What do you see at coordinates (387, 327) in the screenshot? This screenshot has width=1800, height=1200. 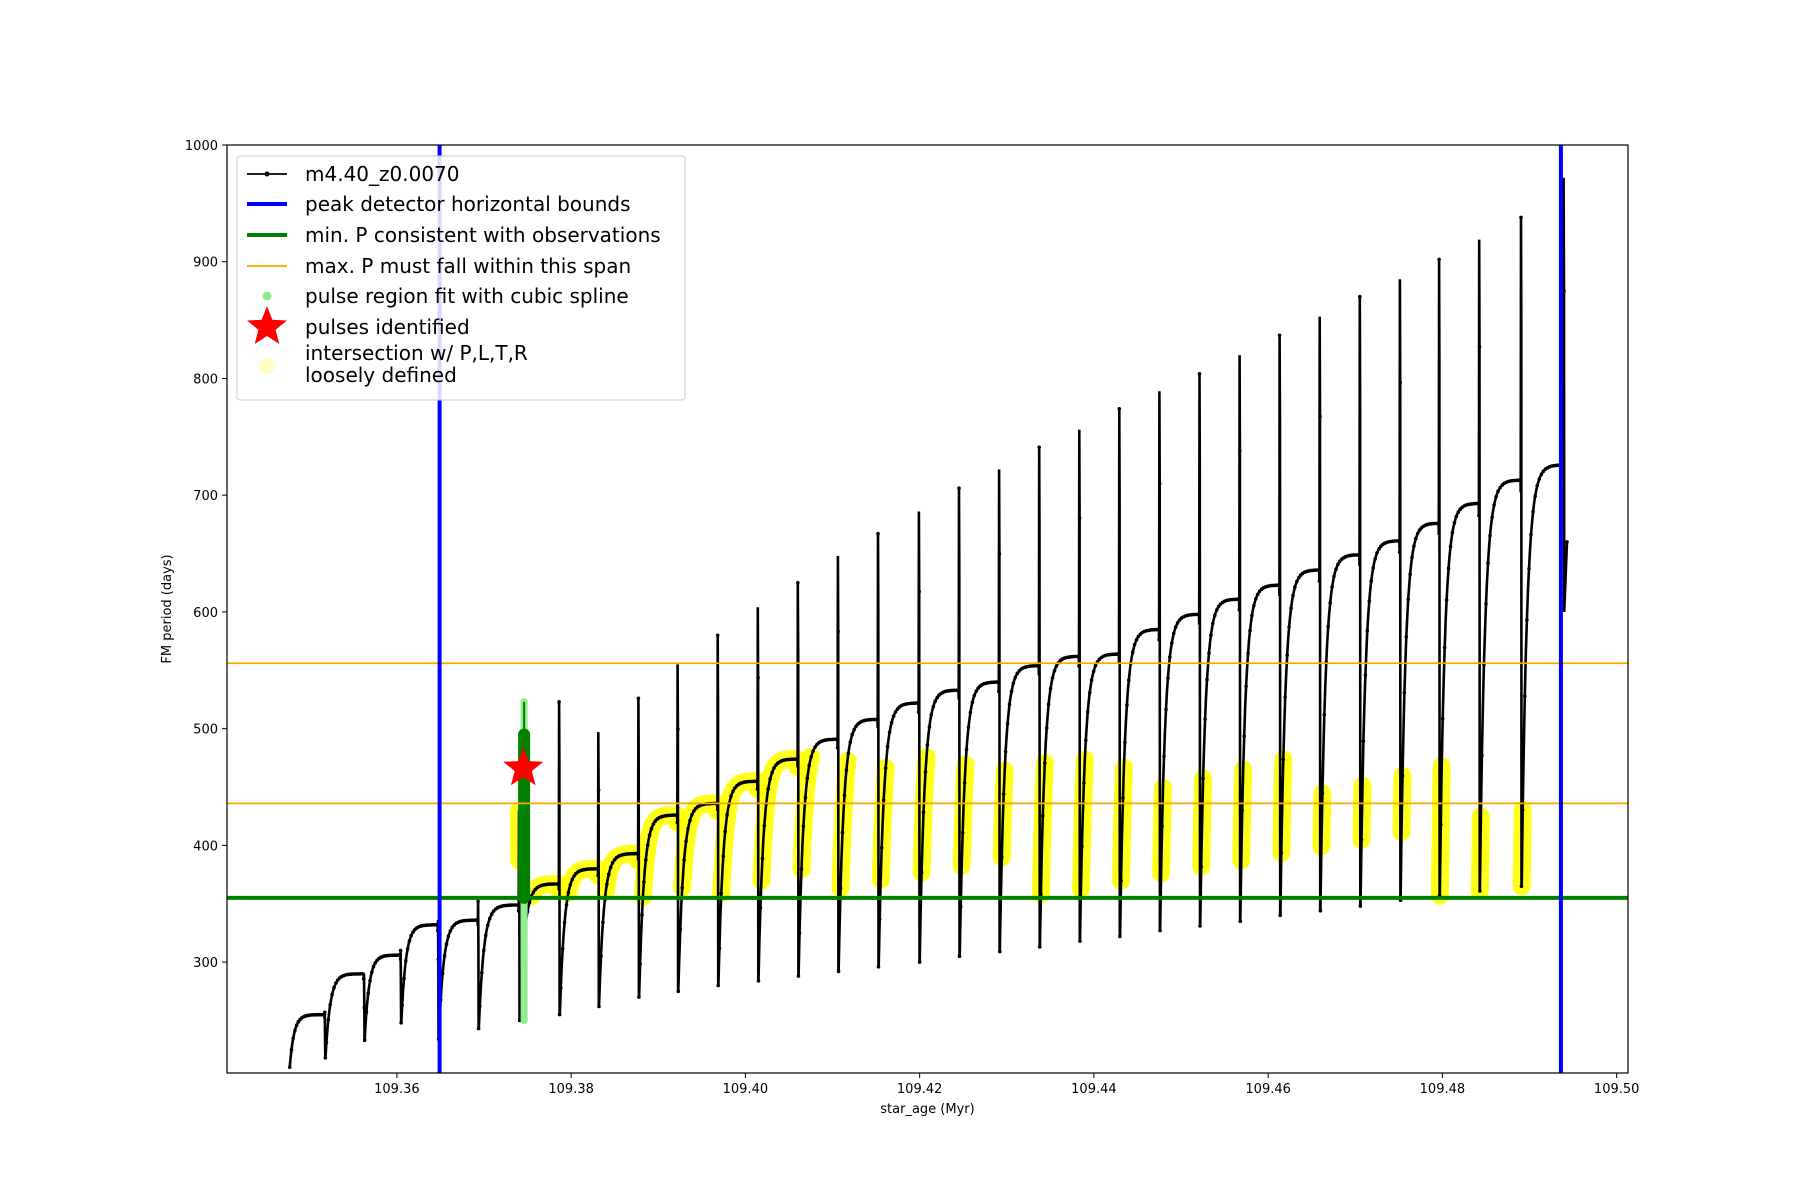 I see `legend-label: pulses identified` at bounding box center [387, 327].